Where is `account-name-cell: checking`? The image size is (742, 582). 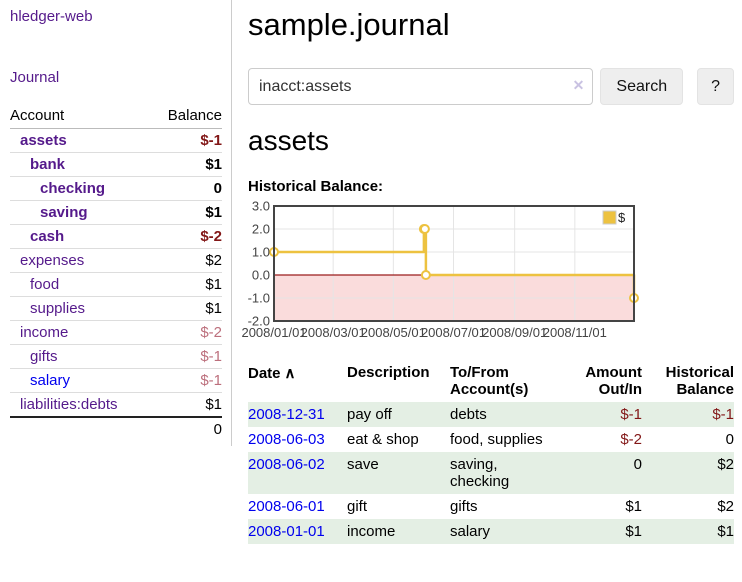 account-name-cell: checking is located at coordinates (80, 188).